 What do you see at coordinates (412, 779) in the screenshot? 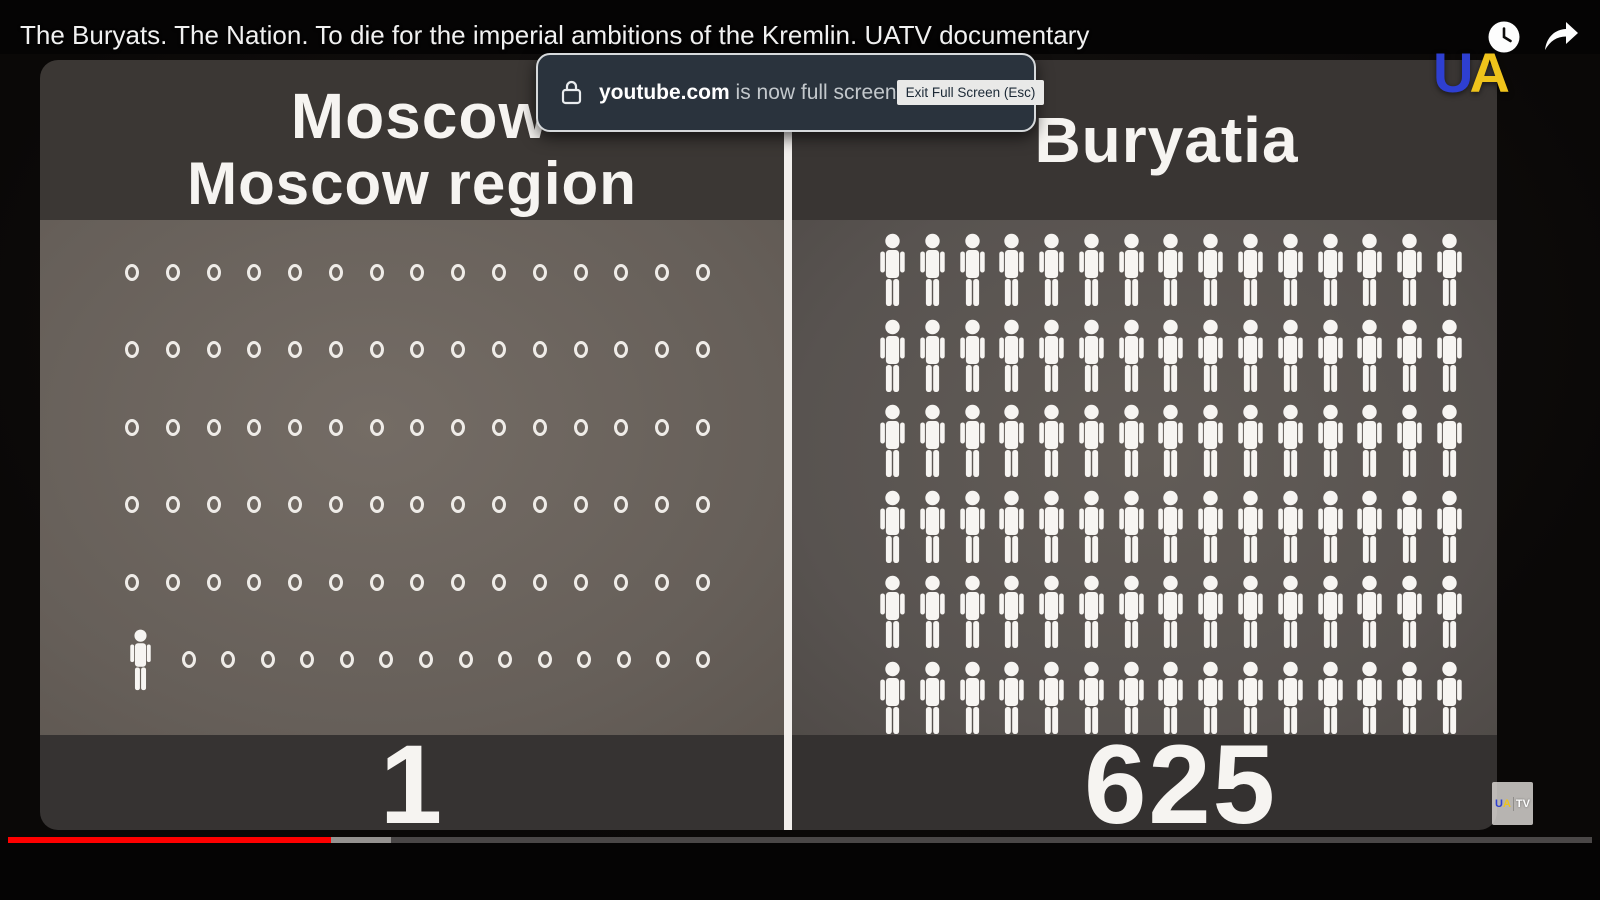
I see `moscow-count-band: 1` at bounding box center [412, 779].